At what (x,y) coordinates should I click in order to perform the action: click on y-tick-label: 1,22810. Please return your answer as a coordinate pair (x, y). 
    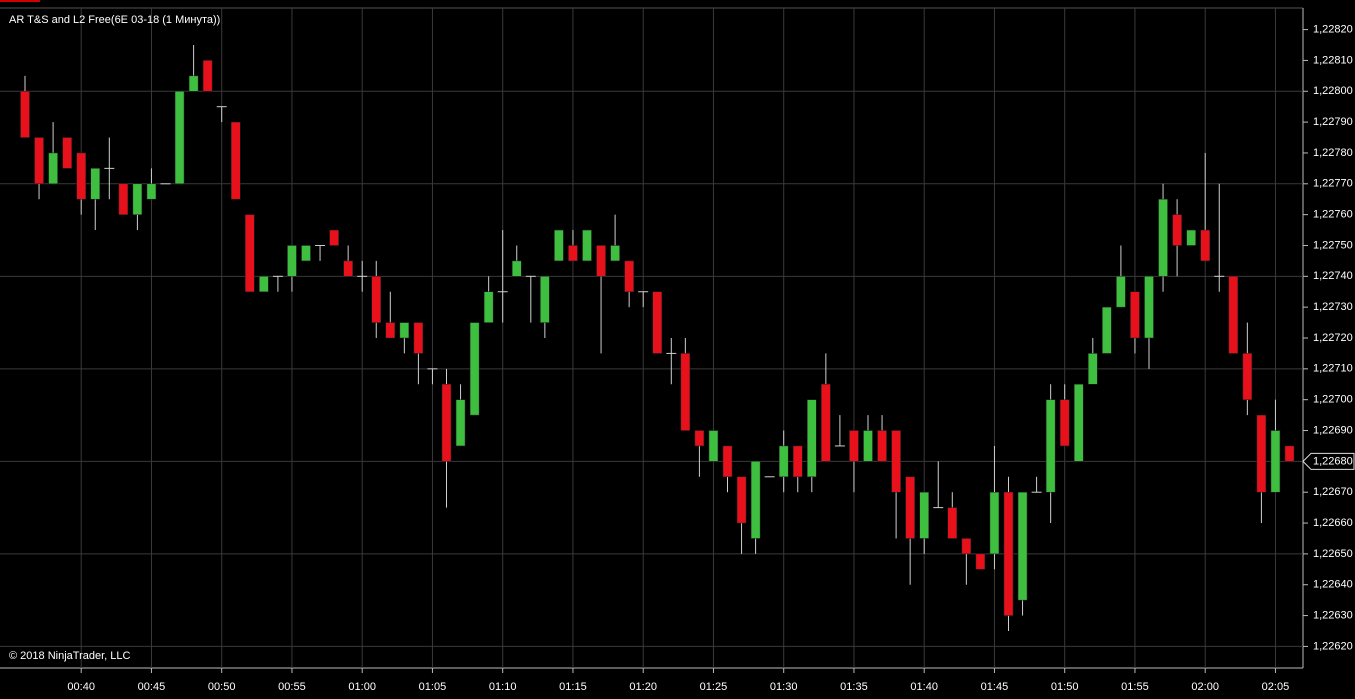
    Looking at the image, I should click on (1333, 60).